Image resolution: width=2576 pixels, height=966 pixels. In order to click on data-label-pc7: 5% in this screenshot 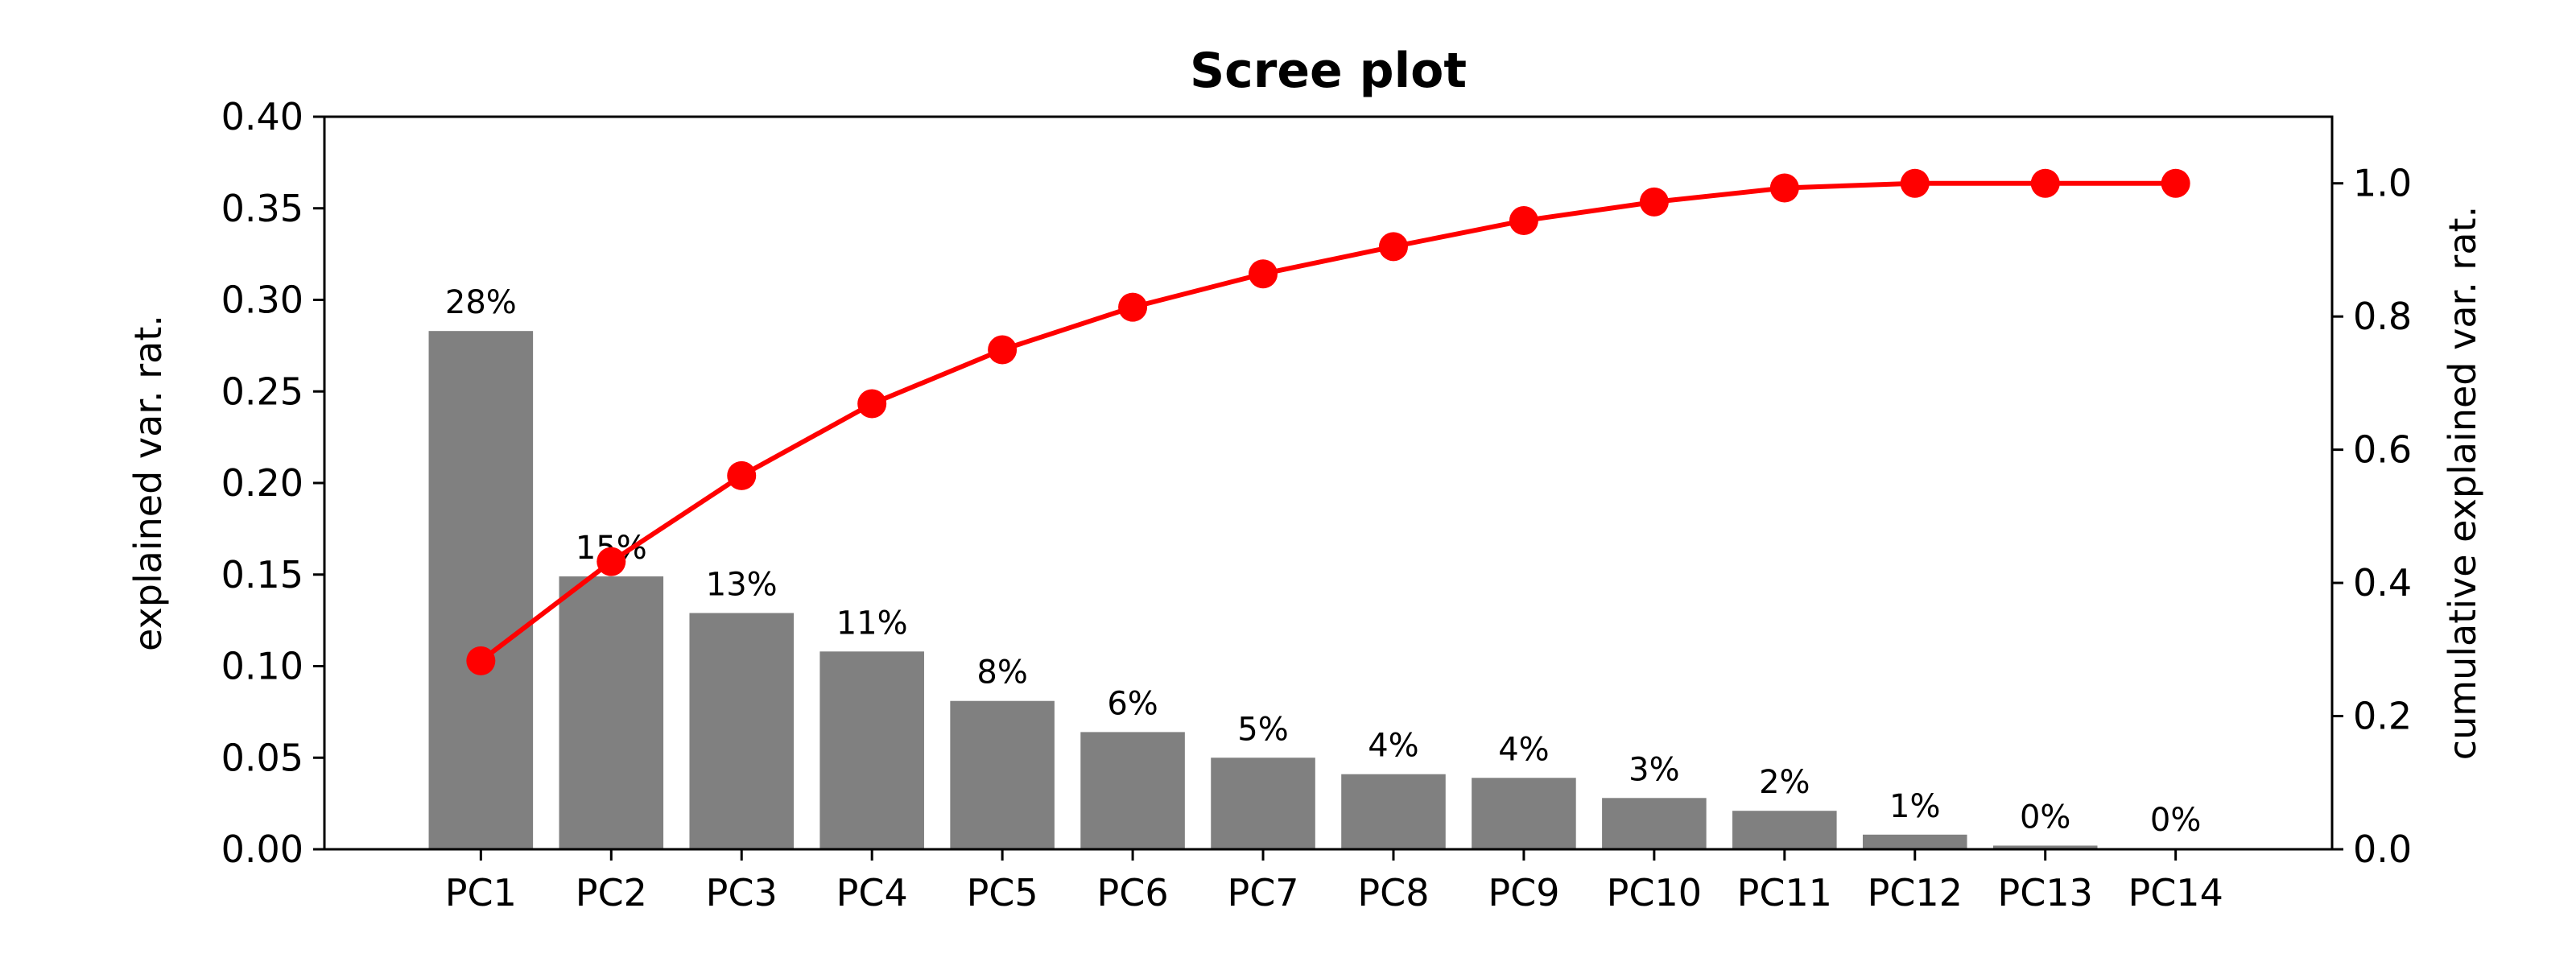, I will do `click(1262, 729)`.